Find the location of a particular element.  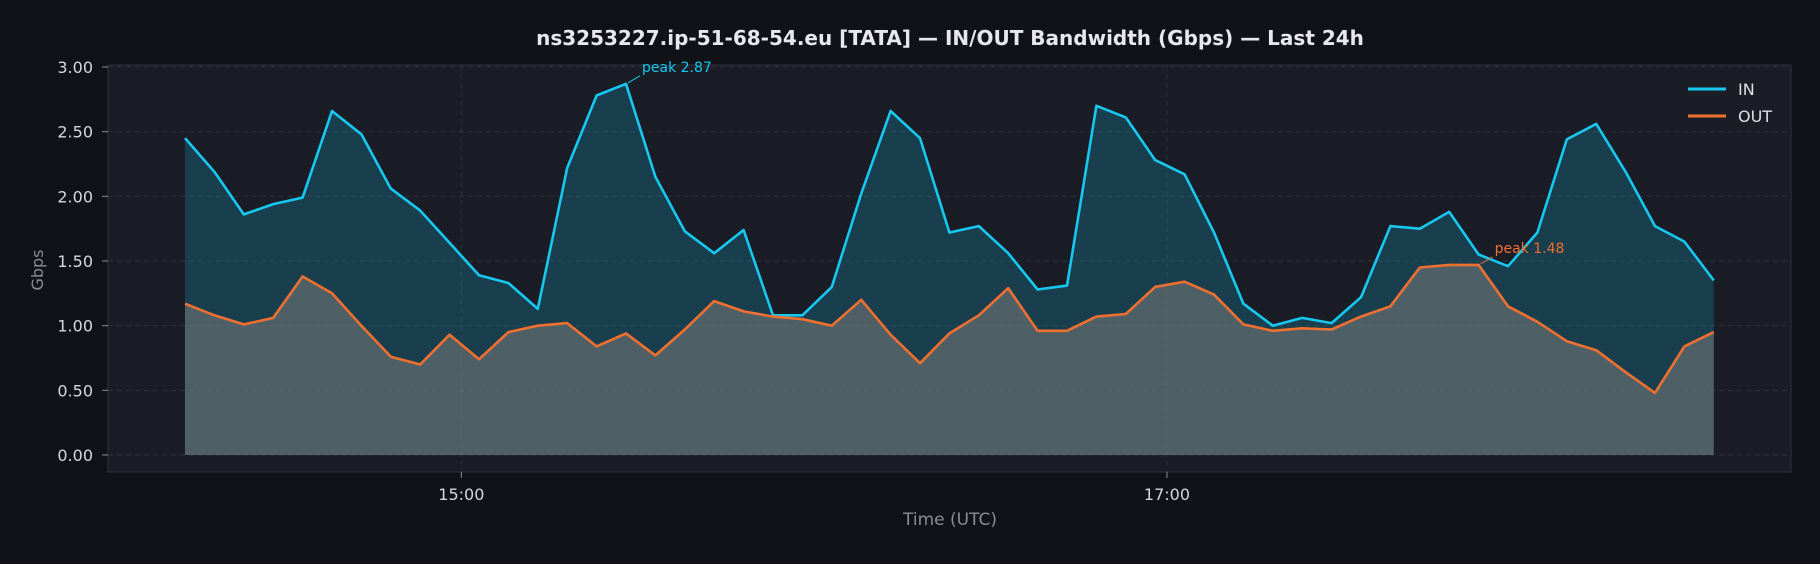

x-axis-label: Time (UTC) is located at coordinates (949, 520).